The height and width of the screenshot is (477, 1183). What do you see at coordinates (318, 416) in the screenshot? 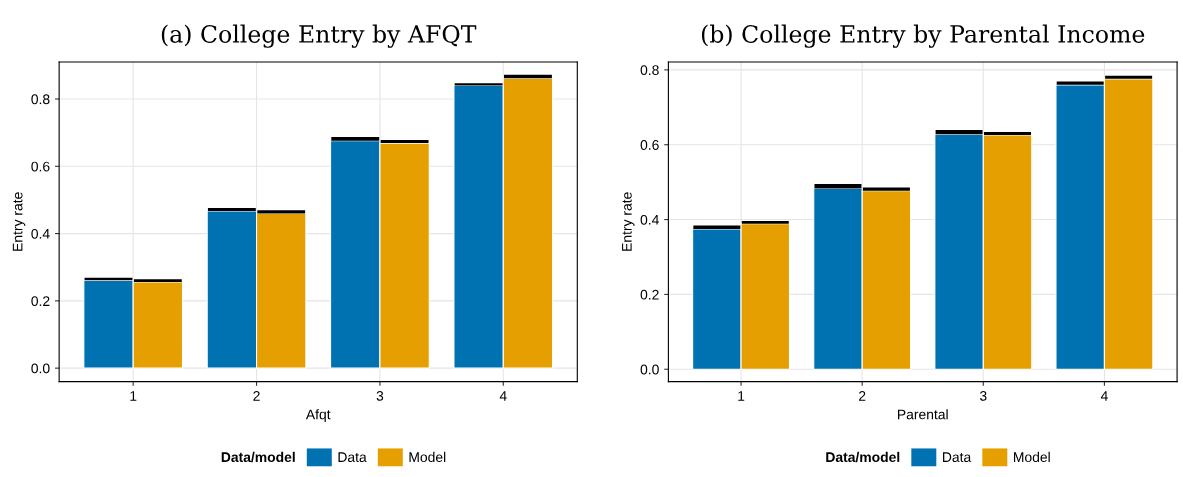
I see `x-axis-title: Afqt` at bounding box center [318, 416].